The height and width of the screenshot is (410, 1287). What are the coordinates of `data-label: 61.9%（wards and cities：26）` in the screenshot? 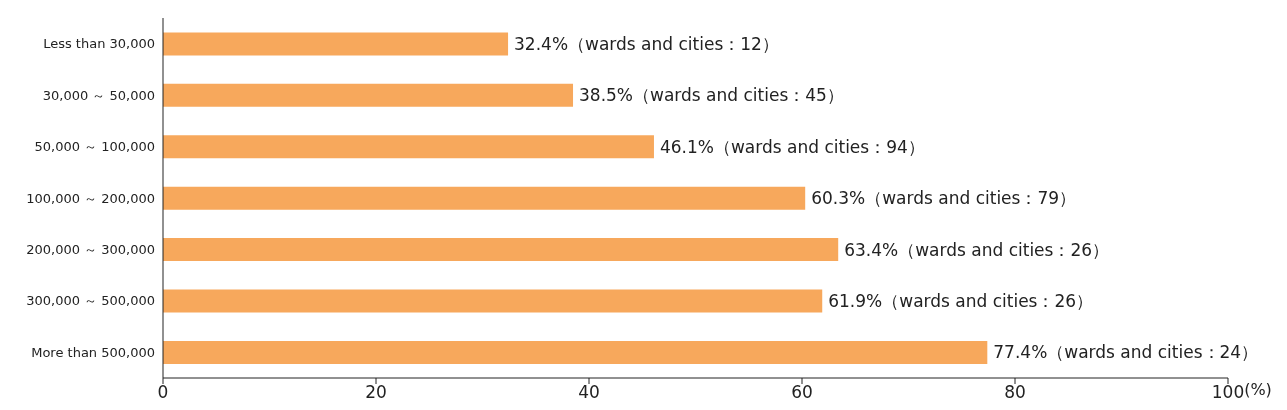 It's located at (961, 301).